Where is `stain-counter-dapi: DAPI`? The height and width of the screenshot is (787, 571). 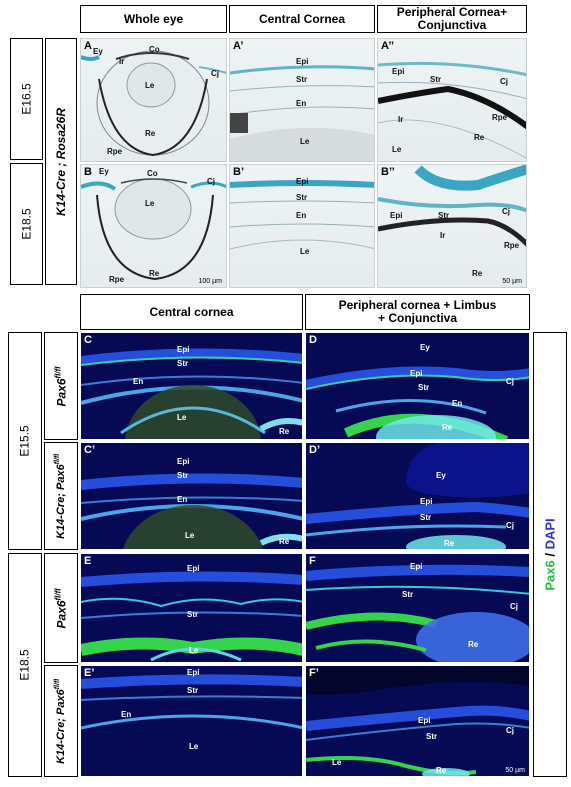
stain-counter-dapi: DAPI is located at coordinates (550, 534).